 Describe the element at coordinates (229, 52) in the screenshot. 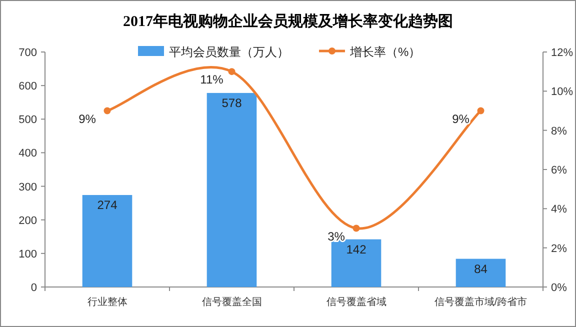

I see `legend-label: 平均会员数量（万人）` at that location.